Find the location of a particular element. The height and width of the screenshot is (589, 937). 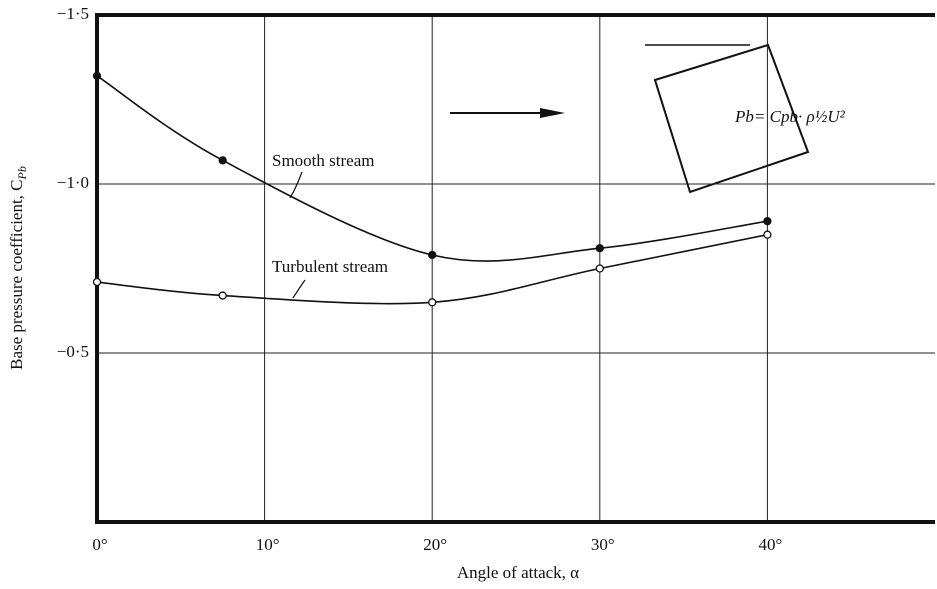

flow-arrow-head is located at coordinates (552, 113).